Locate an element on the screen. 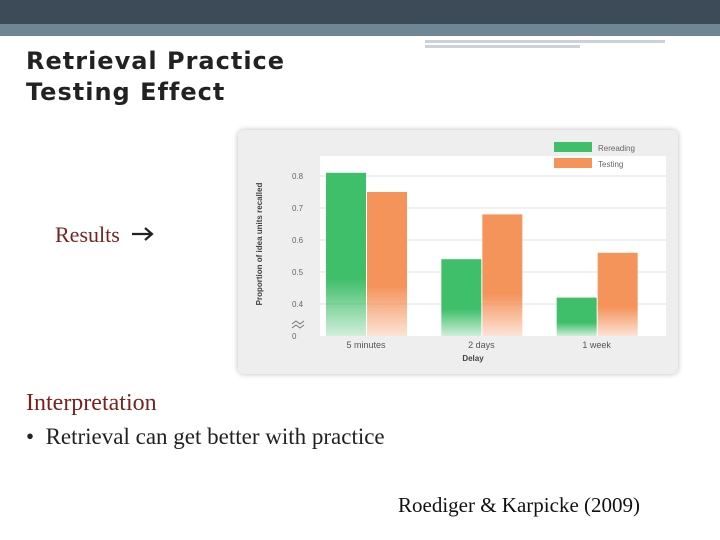 The height and width of the screenshot is (540, 720). y-tick-label: 0.5 is located at coordinates (298, 272).